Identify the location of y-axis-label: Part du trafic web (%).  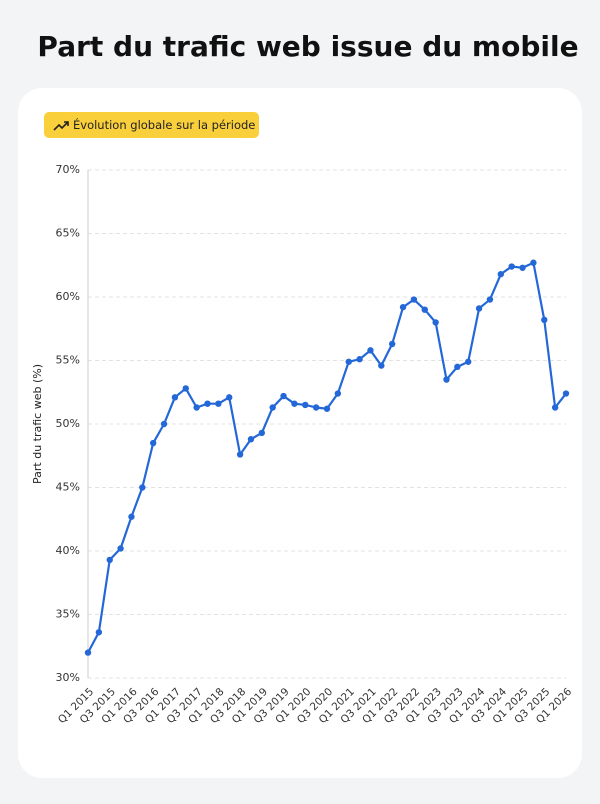
(37, 424).